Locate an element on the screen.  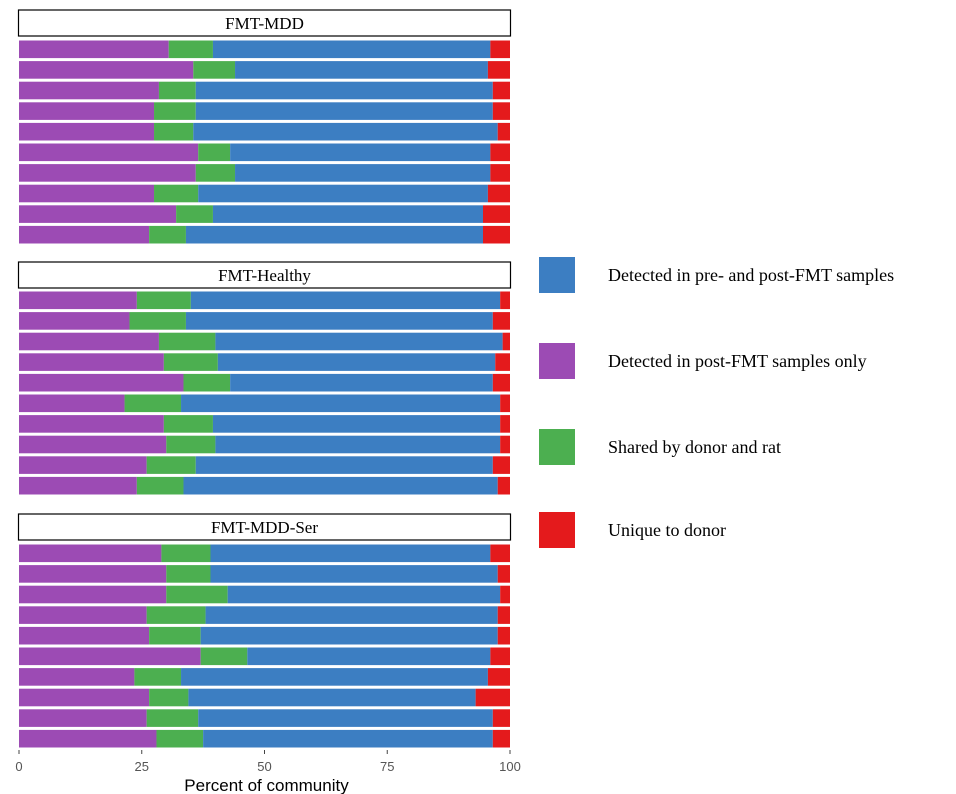
x-tick-label: 25 is located at coordinates (142, 766).